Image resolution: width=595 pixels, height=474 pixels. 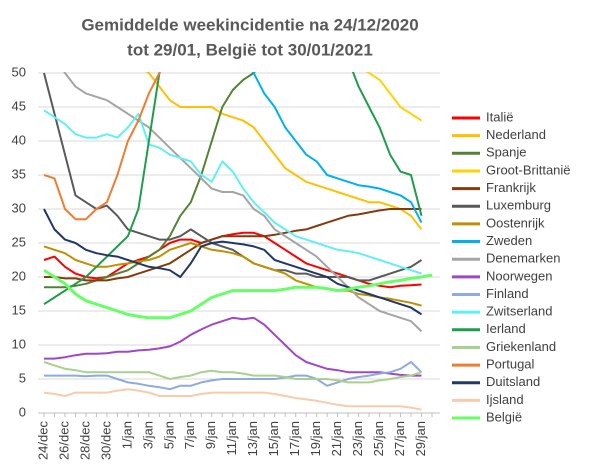 What do you see at coordinates (516, 134) in the screenshot?
I see `legend-label: Nederland` at bounding box center [516, 134].